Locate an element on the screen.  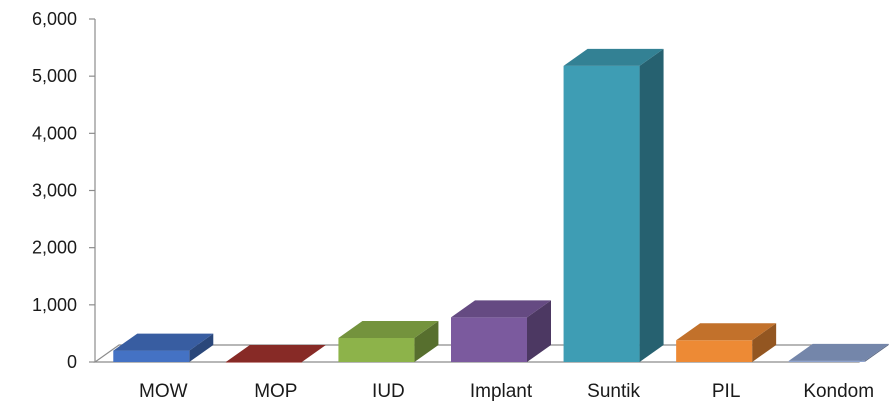
x-category-label: Suntik is located at coordinates (613, 391).